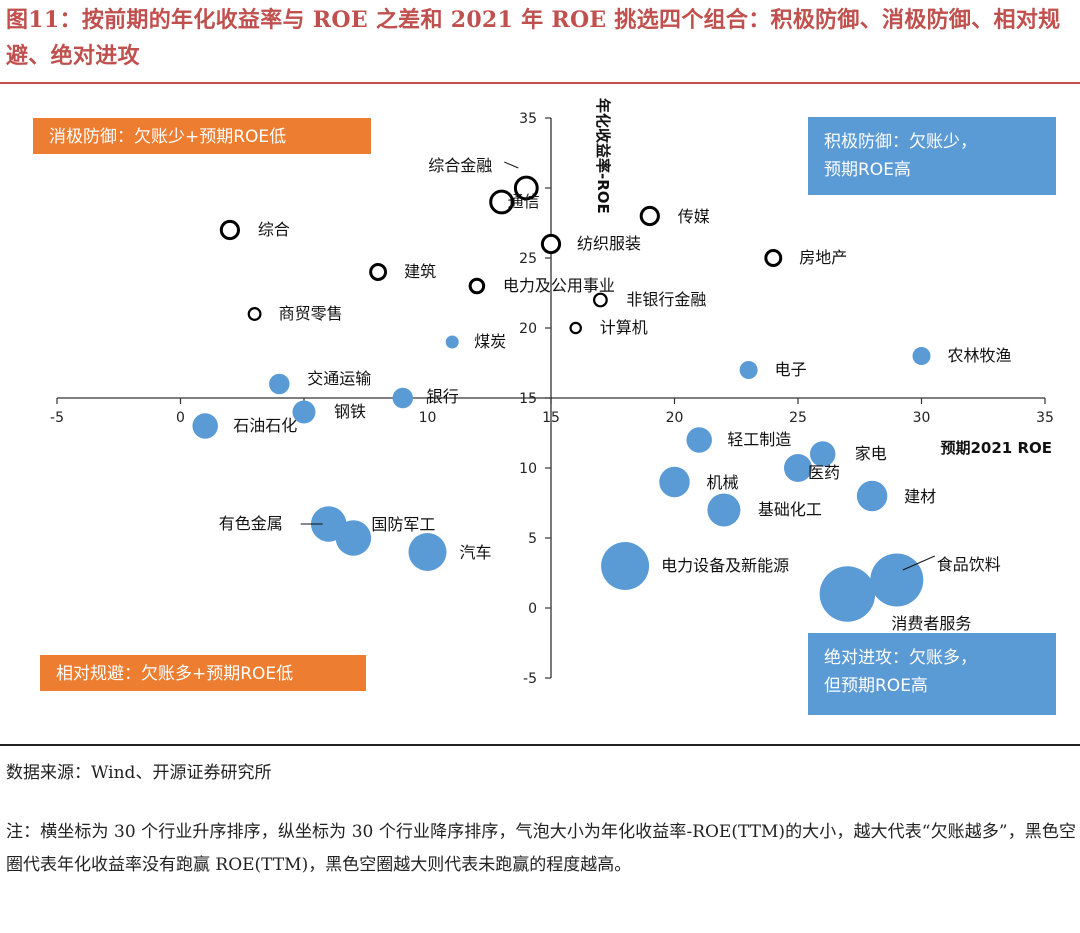 The width and height of the screenshot is (1080, 933). I want to click on point-商贸零售, so click(254, 314).